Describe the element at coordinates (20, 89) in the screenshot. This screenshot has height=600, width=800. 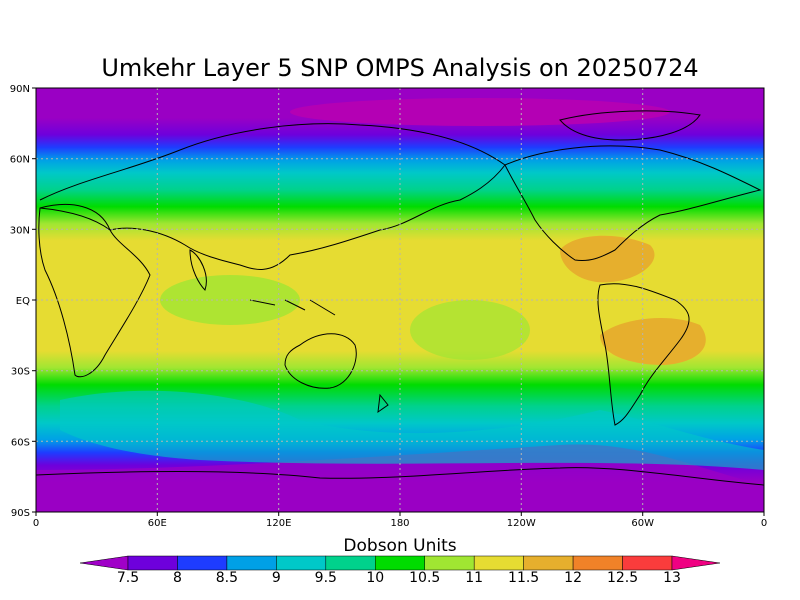
I see `lat-label-90n: 90N` at that location.